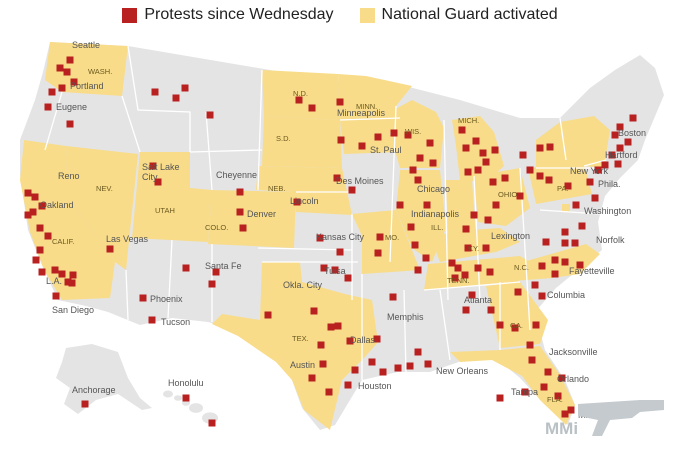  Describe the element at coordinates (361, 113) in the screenshot. I see `city-label-14: Minneapolis` at that location.